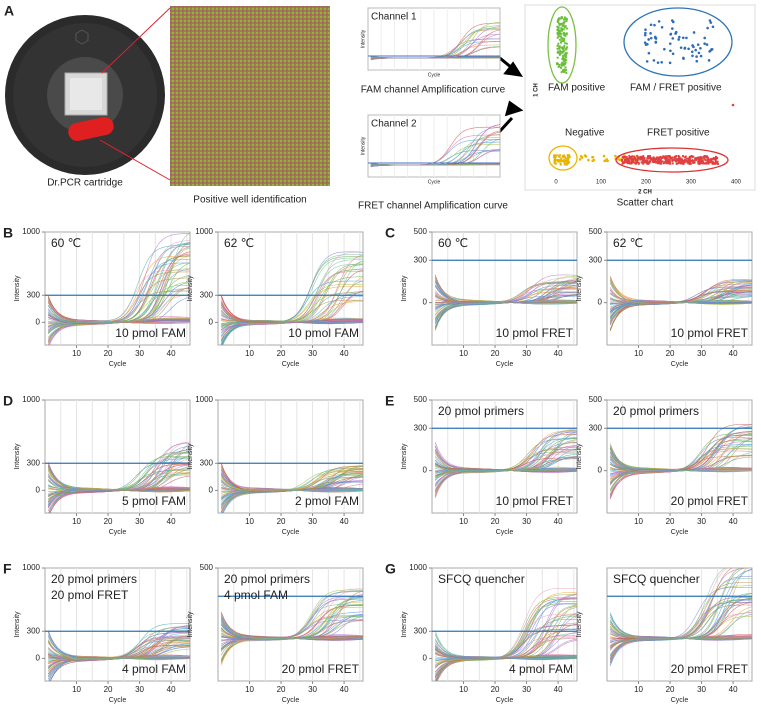 This screenshot has height=717, width=761. Describe the element at coordinates (541, 669) in the screenshot. I see `plot-label: 4 pmol FAM` at that location.